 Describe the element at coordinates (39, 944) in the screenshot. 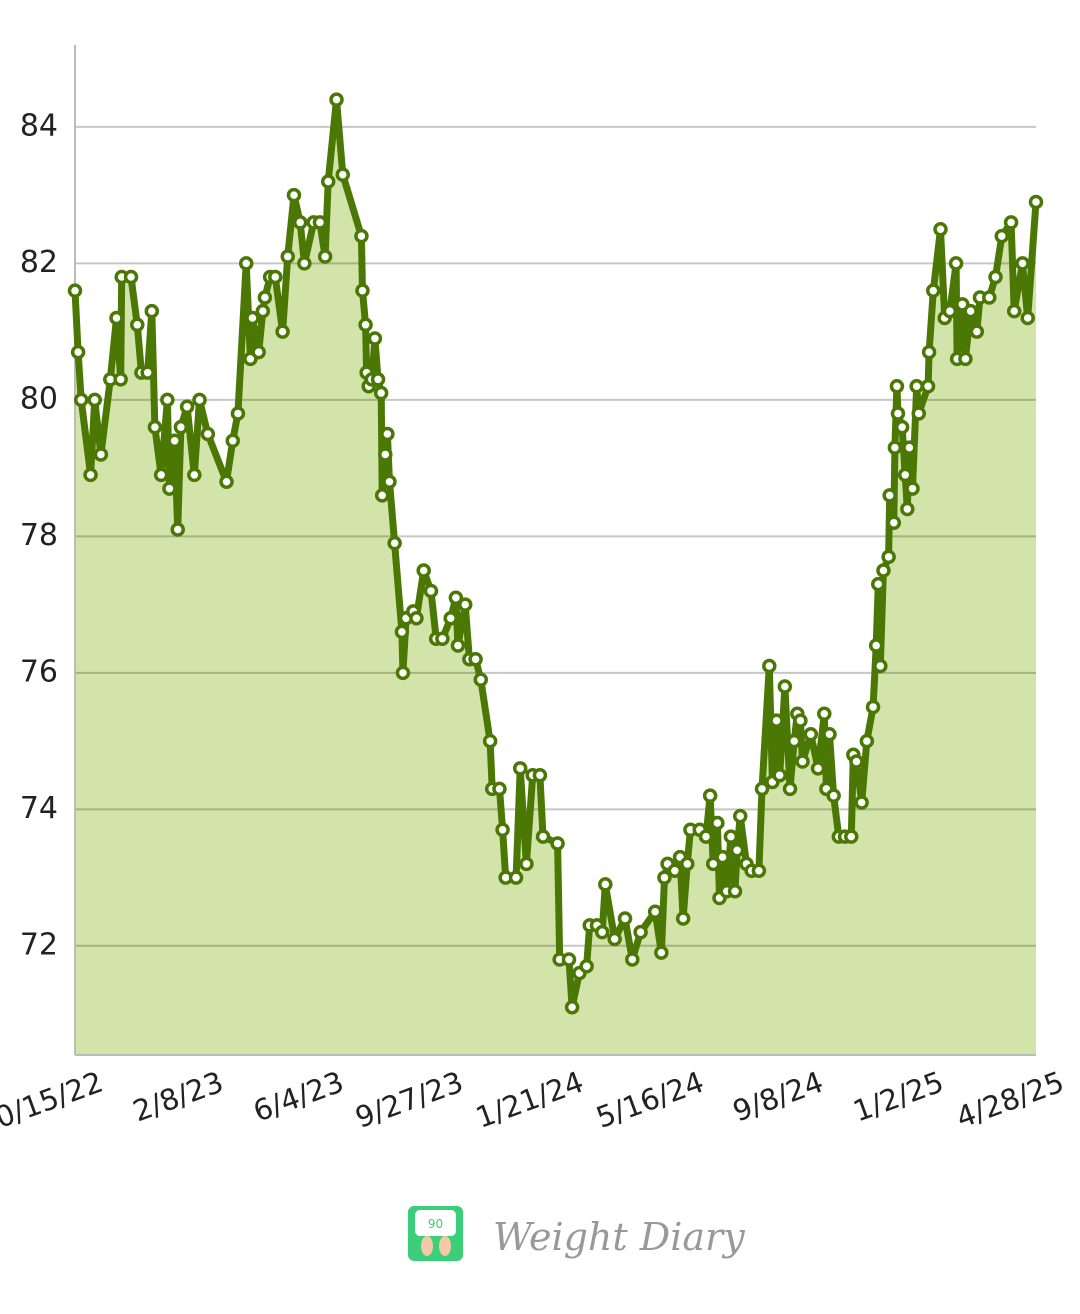

I see `y-tick-label: 72` at that location.